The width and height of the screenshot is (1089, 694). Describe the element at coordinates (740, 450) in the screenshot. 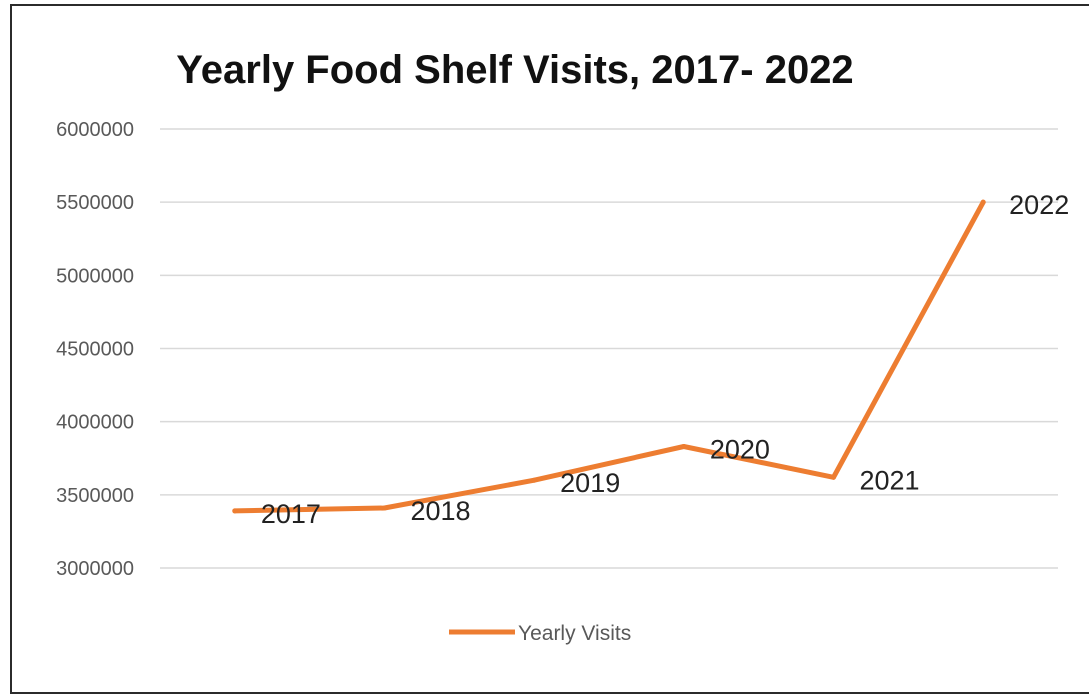

I see `data-label: 2020` at that location.